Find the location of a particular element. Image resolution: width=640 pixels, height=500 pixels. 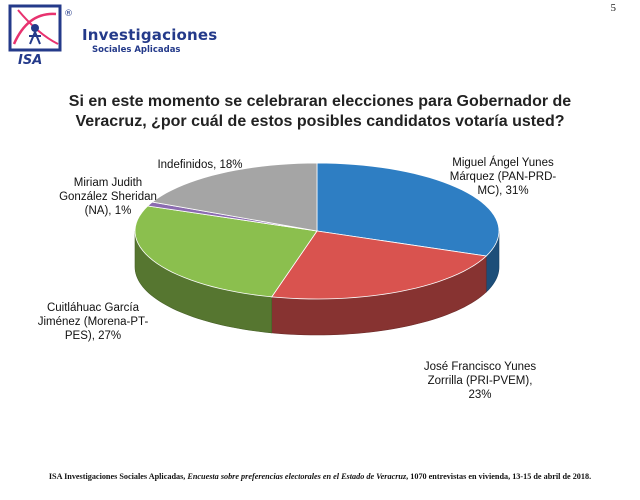

isa-logo: ISA ® is located at coordinates (40, 35).